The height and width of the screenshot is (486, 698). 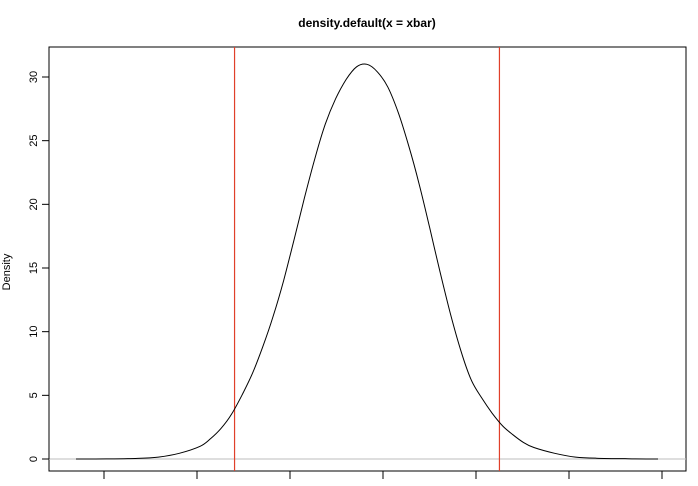 What do you see at coordinates (34, 332) in the screenshot?
I see `y-tick-label: 10` at bounding box center [34, 332].